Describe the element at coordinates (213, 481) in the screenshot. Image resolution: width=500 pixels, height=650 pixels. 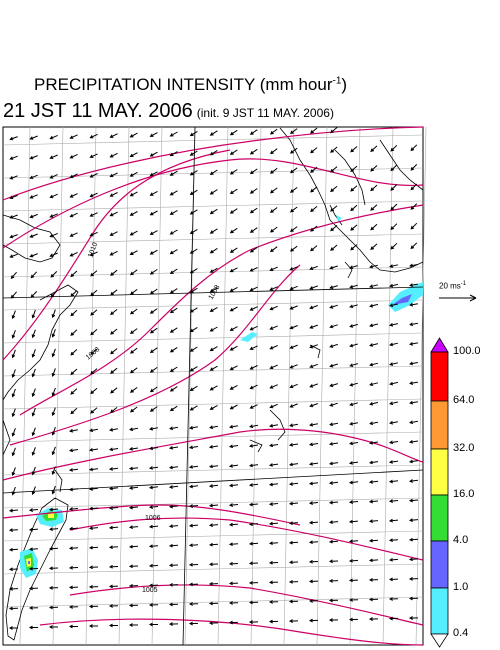
I see `latitude-line` at that location.